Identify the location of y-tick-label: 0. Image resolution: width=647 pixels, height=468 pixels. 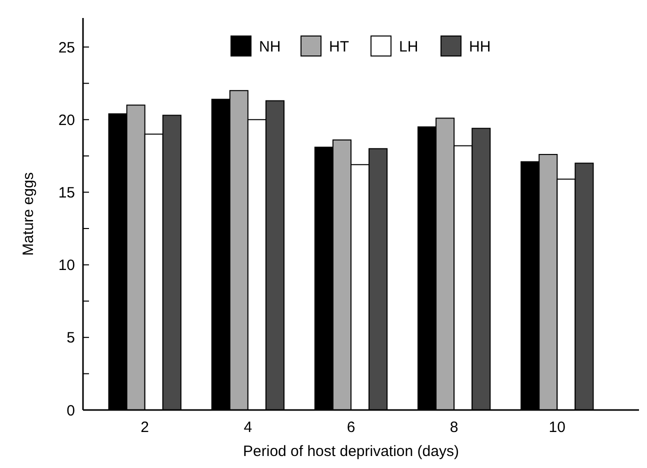
(70, 411).